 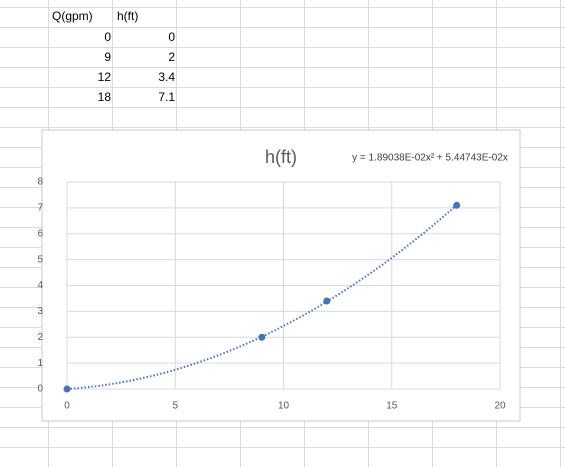 What do you see at coordinates (281, 157) in the screenshot?
I see `chart-title: h(ft)` at bounding box center [281, 157].